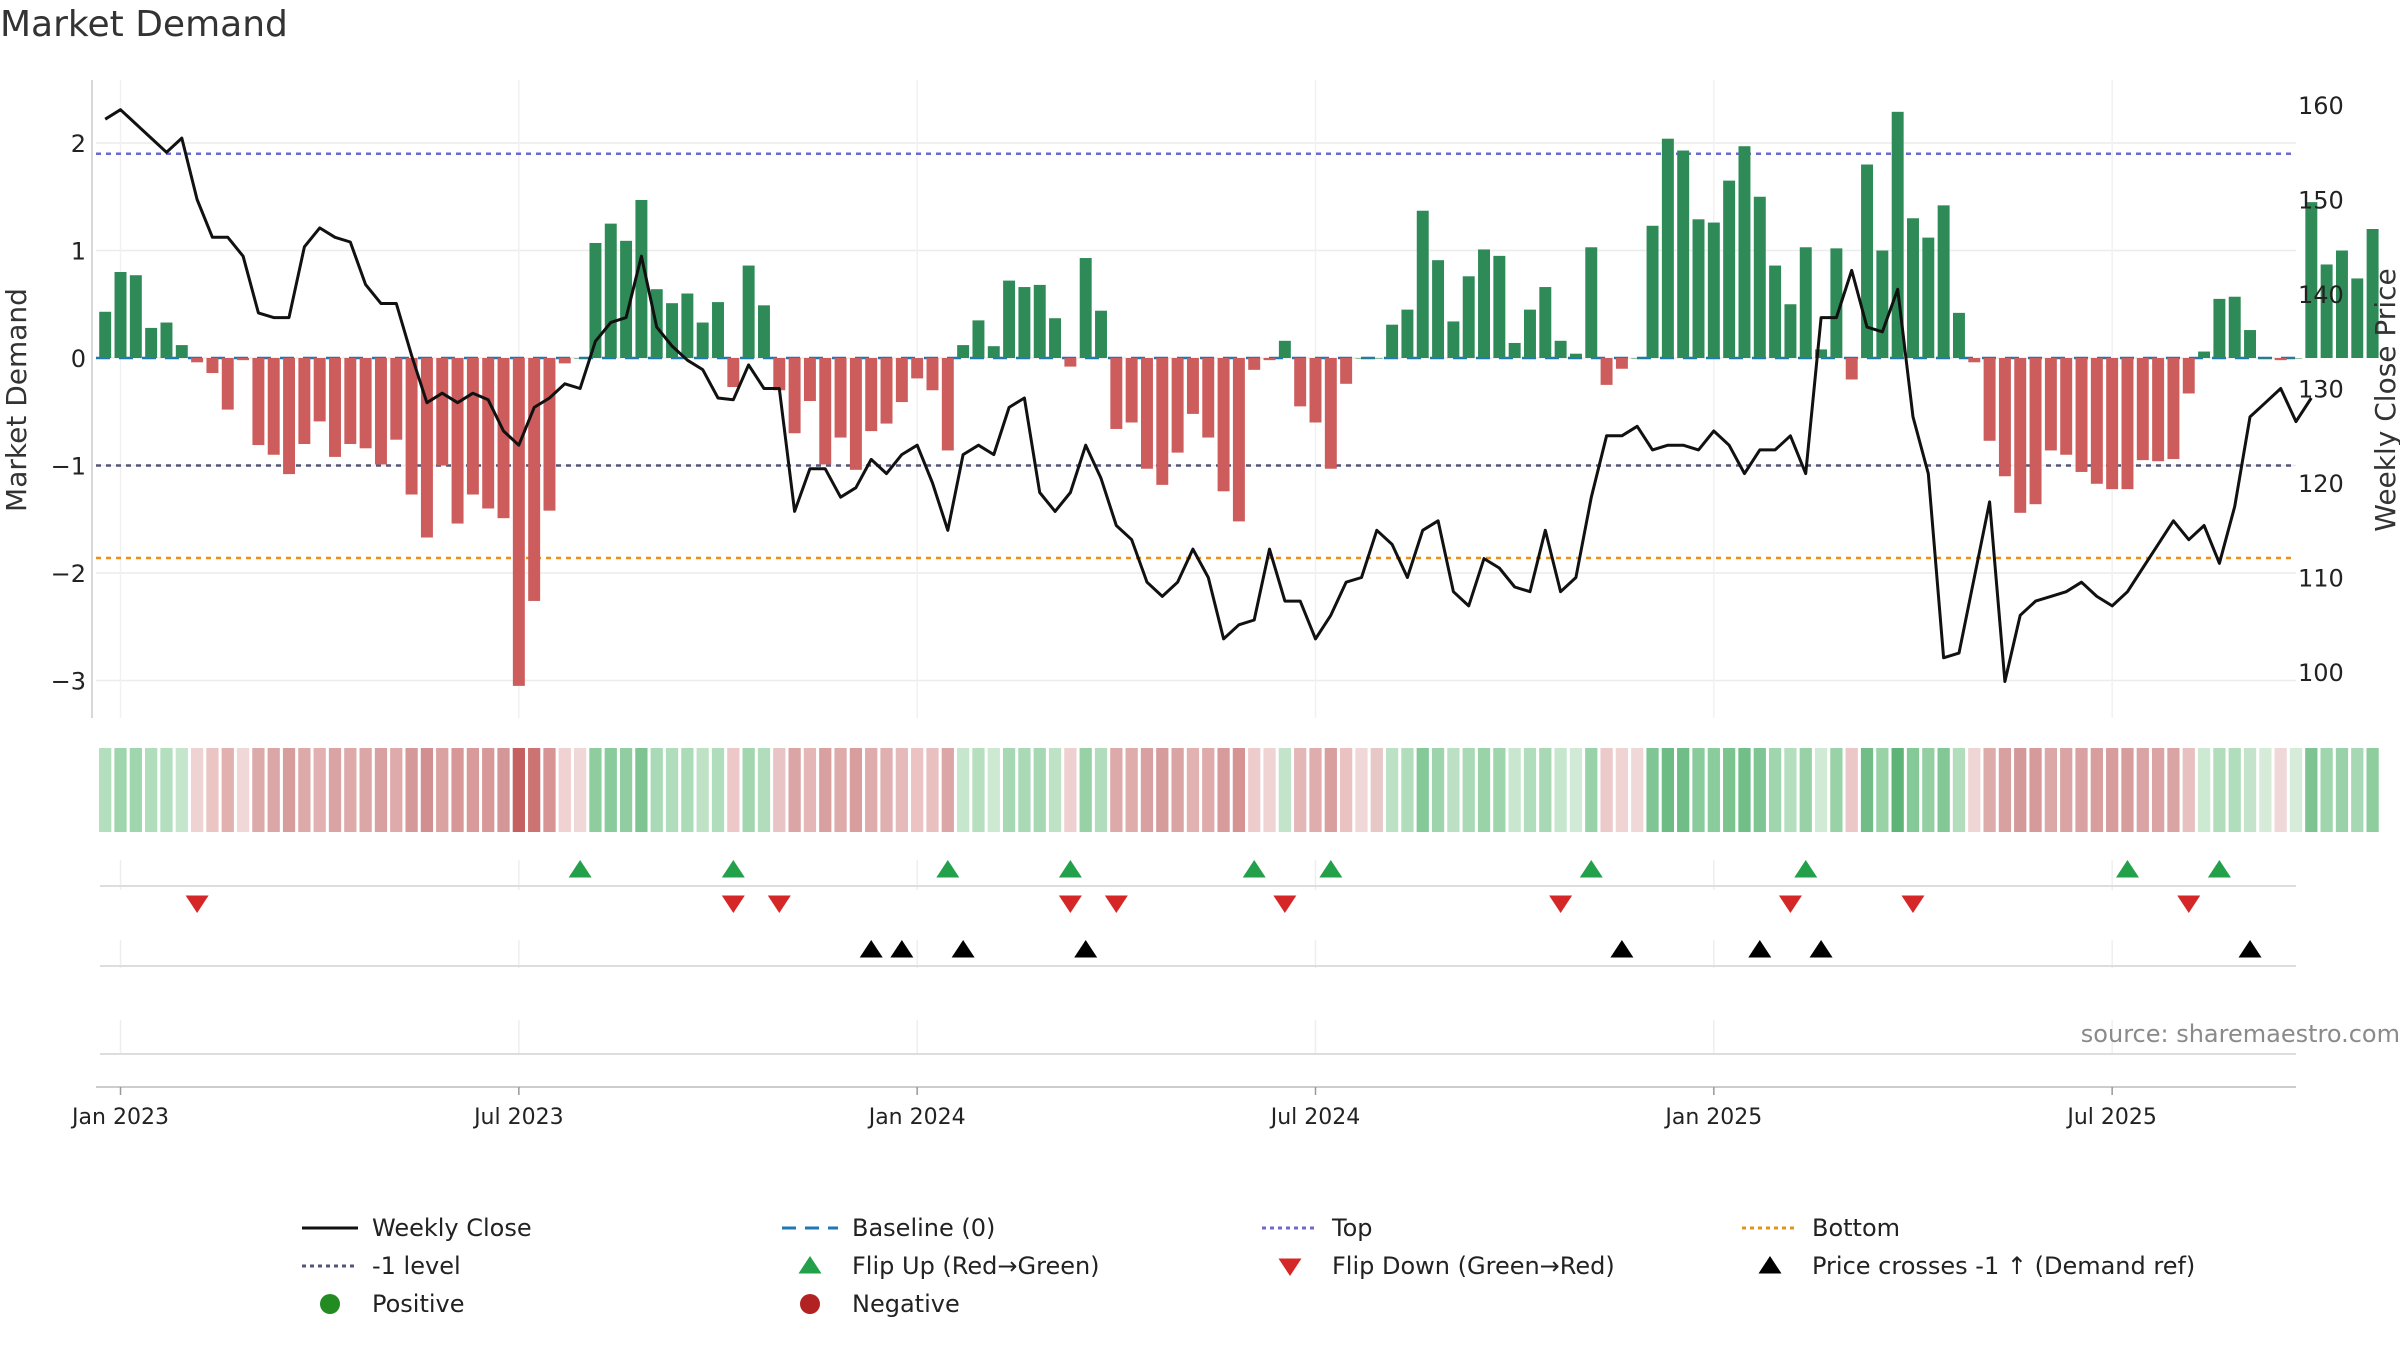 This screenshot has width=2400, height=1350. Describe the element at coordinates (1070, 869) in the screenshot. I see `flip-up-marker` at that location.